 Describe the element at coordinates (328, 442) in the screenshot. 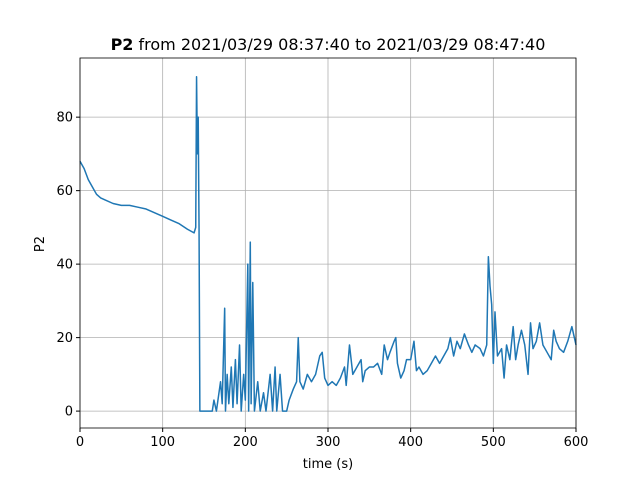

I see `x-tick-label: 300` at that location.